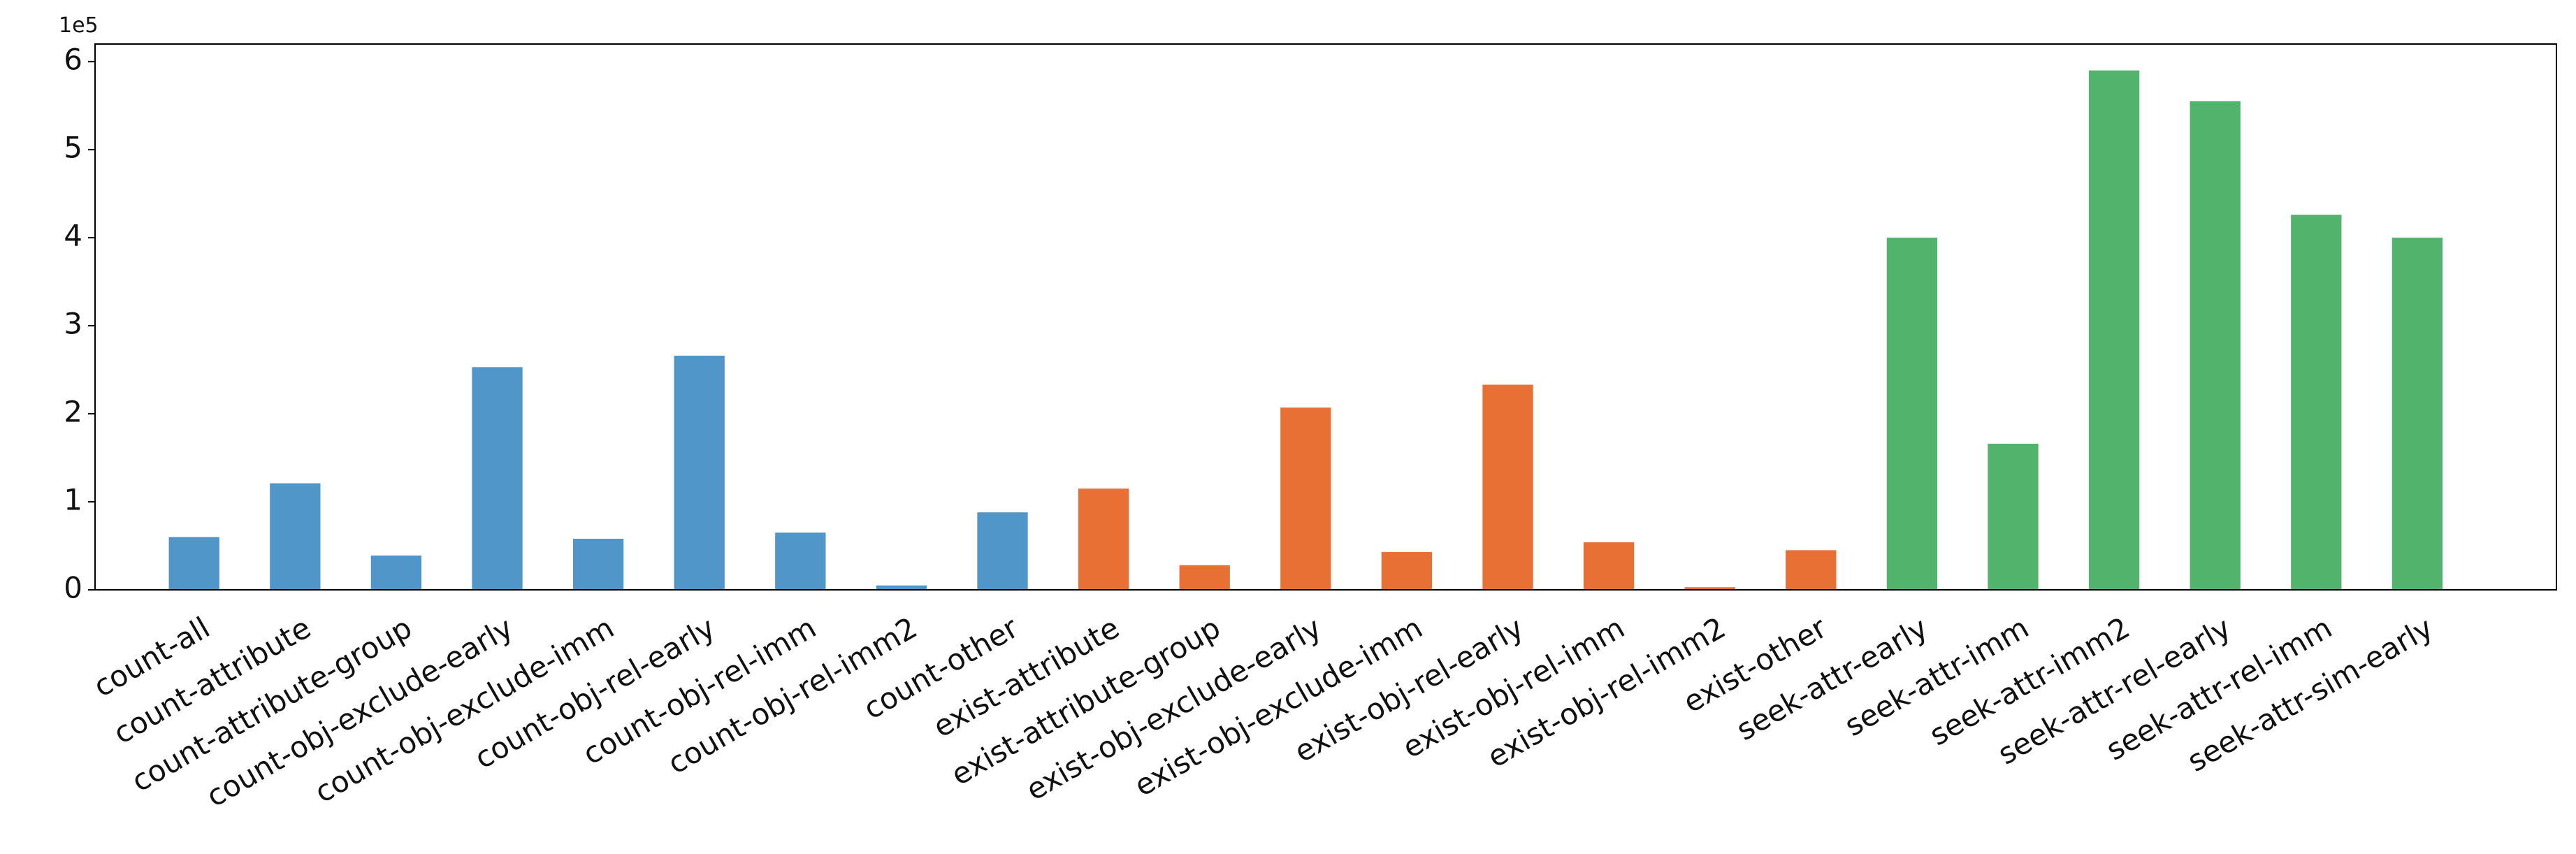  What do you see at coordinates (79, 25) in the screenshot?
I see `offset-label: 1e5` at bounding box center [79, 25].